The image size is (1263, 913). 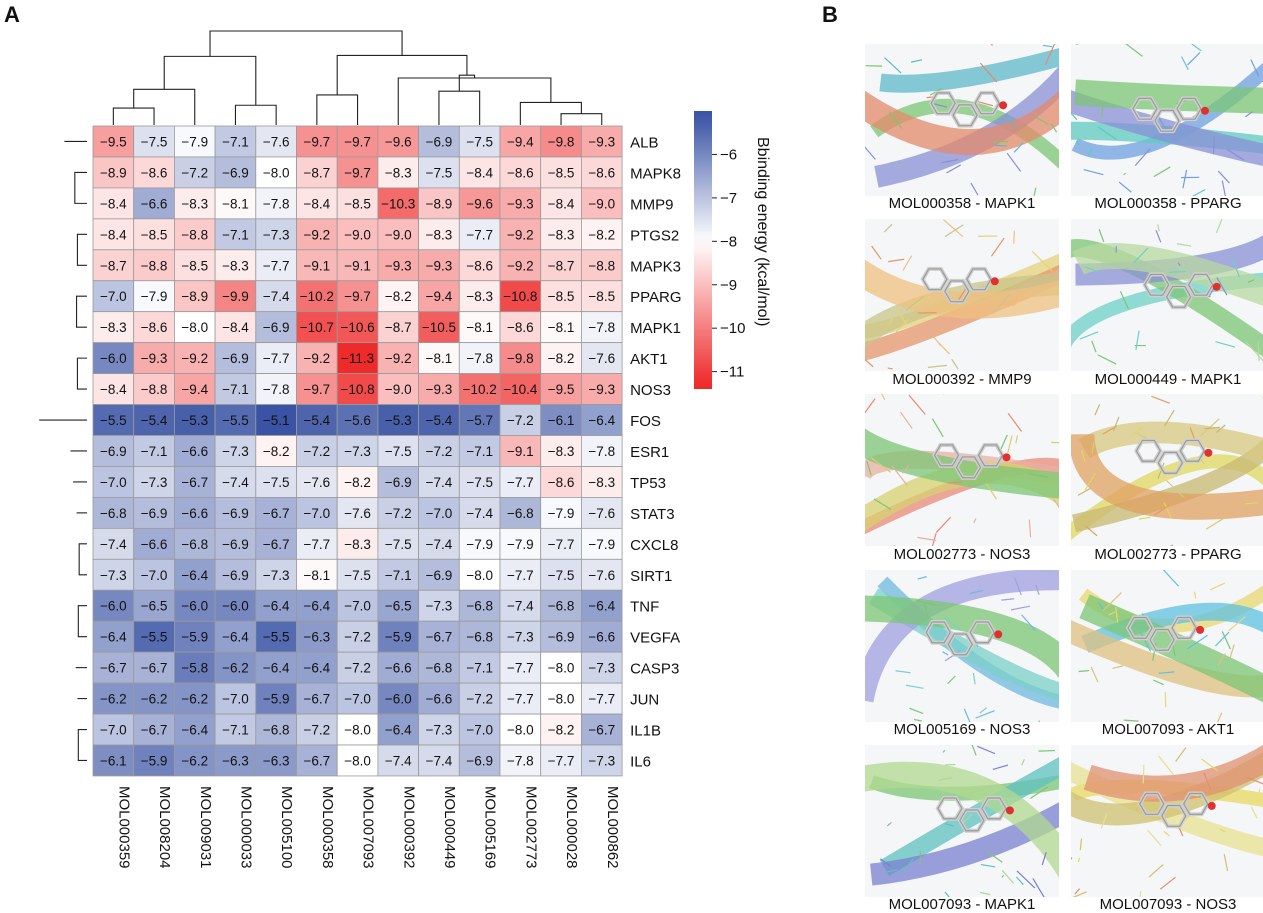 I want to click on colorbar-tick-label: −10, so click(x=732, y=328).